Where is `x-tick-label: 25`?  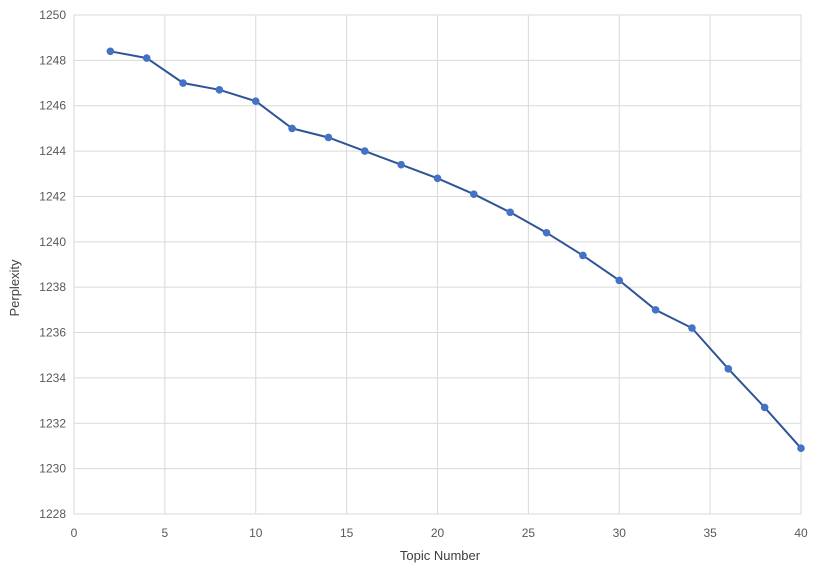
x-tick-label: 25 is located at coordinates (529, 533).